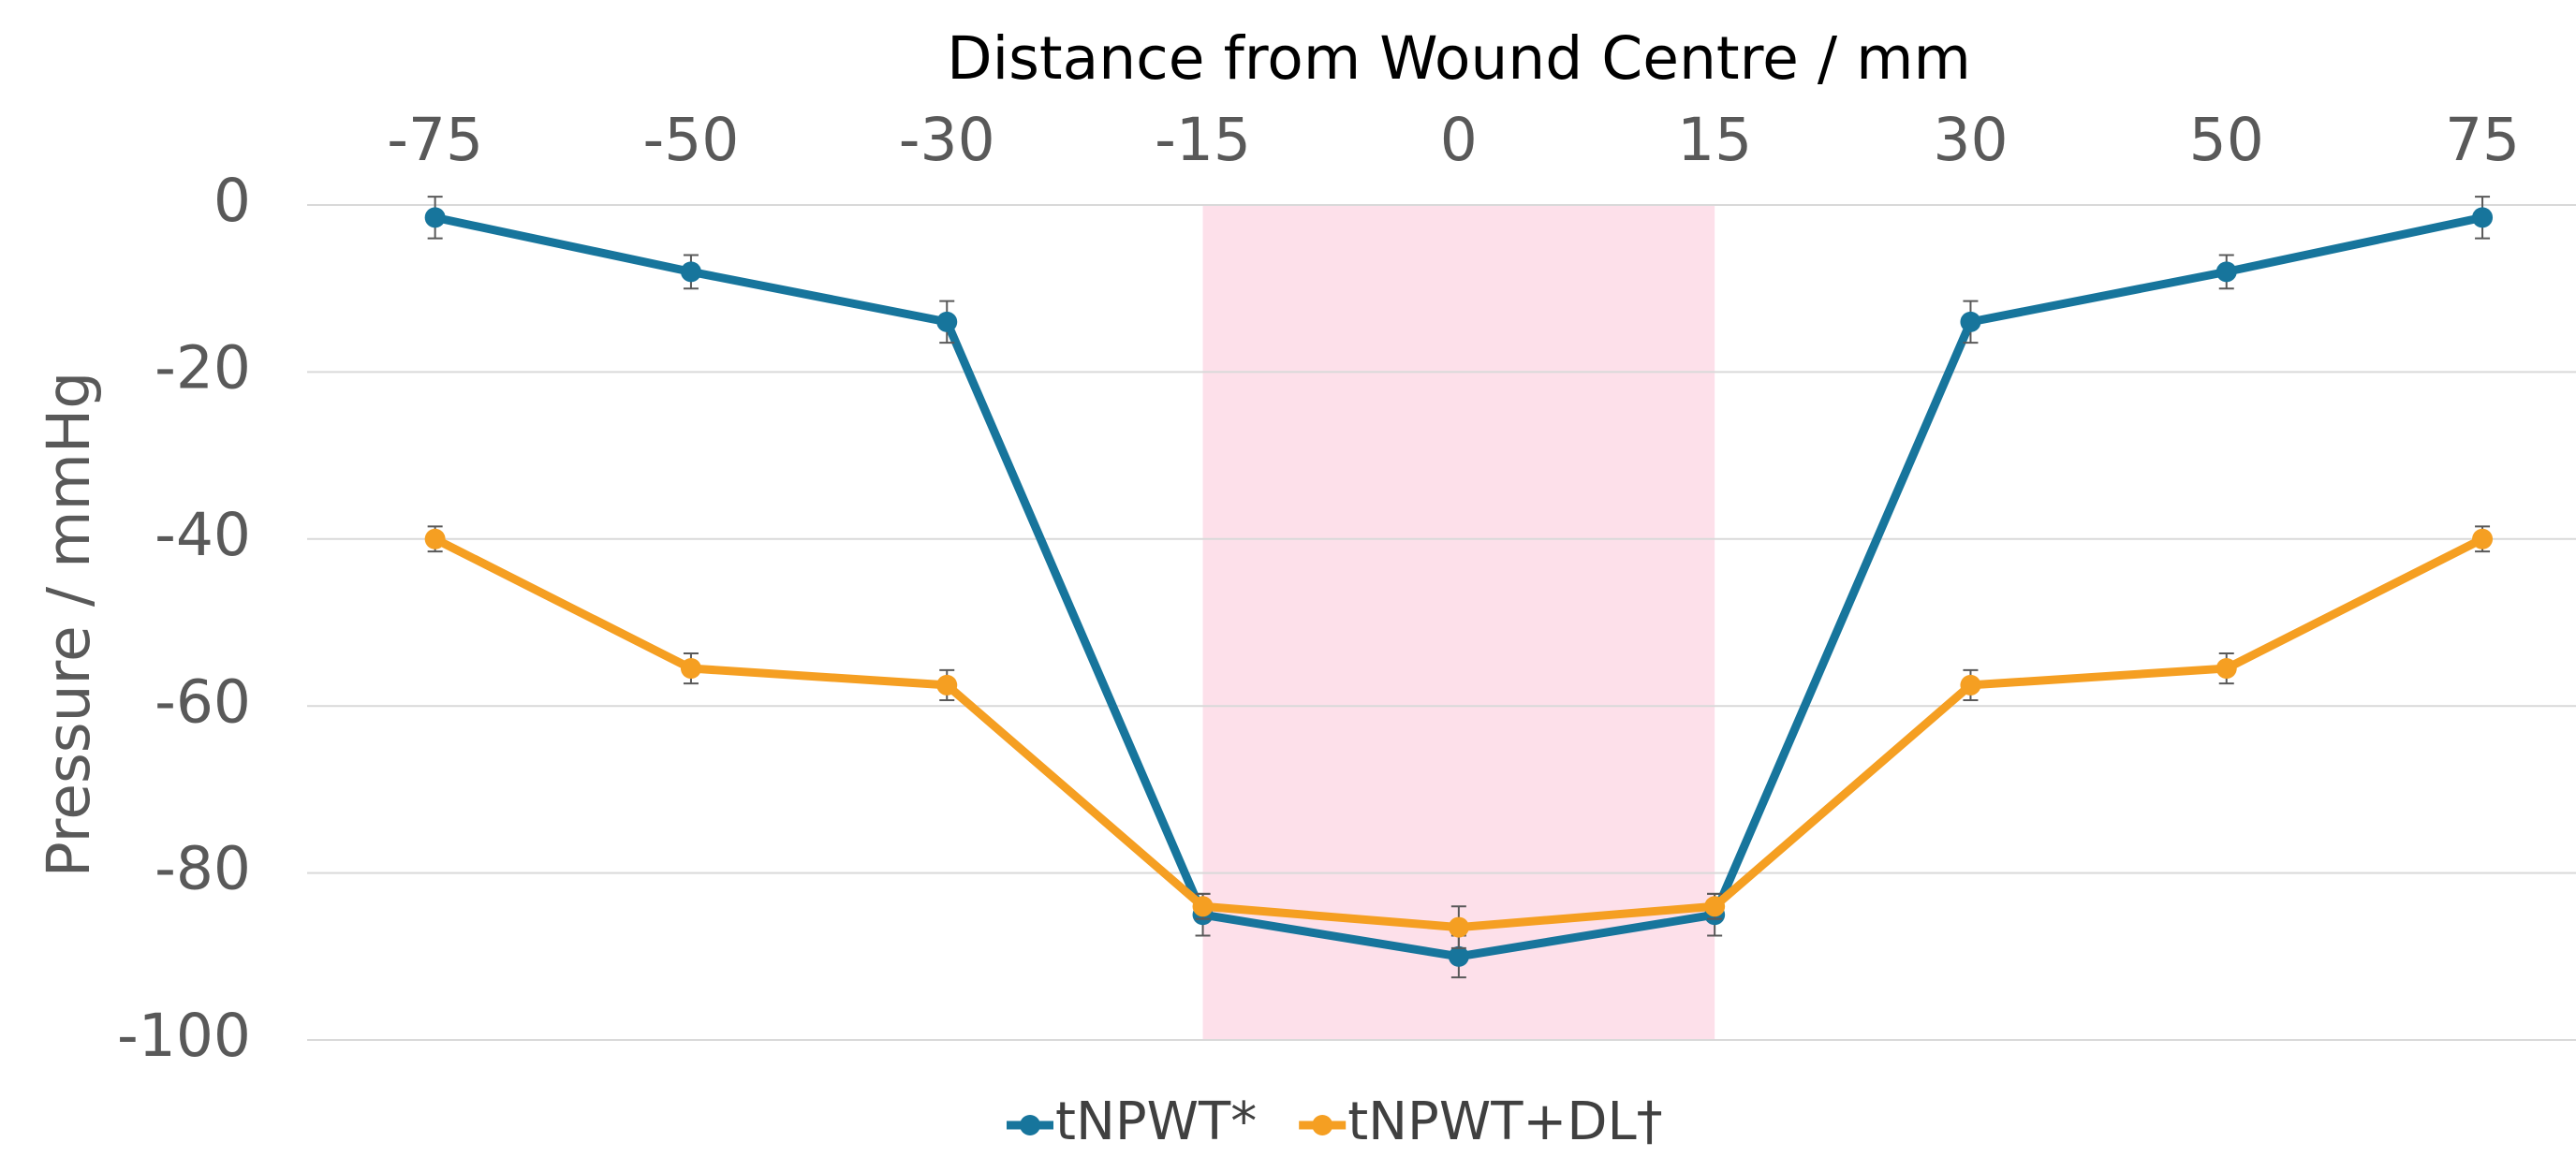  Describe the element at coordinates (184, 1036) in the screenshot. I see `y-tick-label: -100` at that location.